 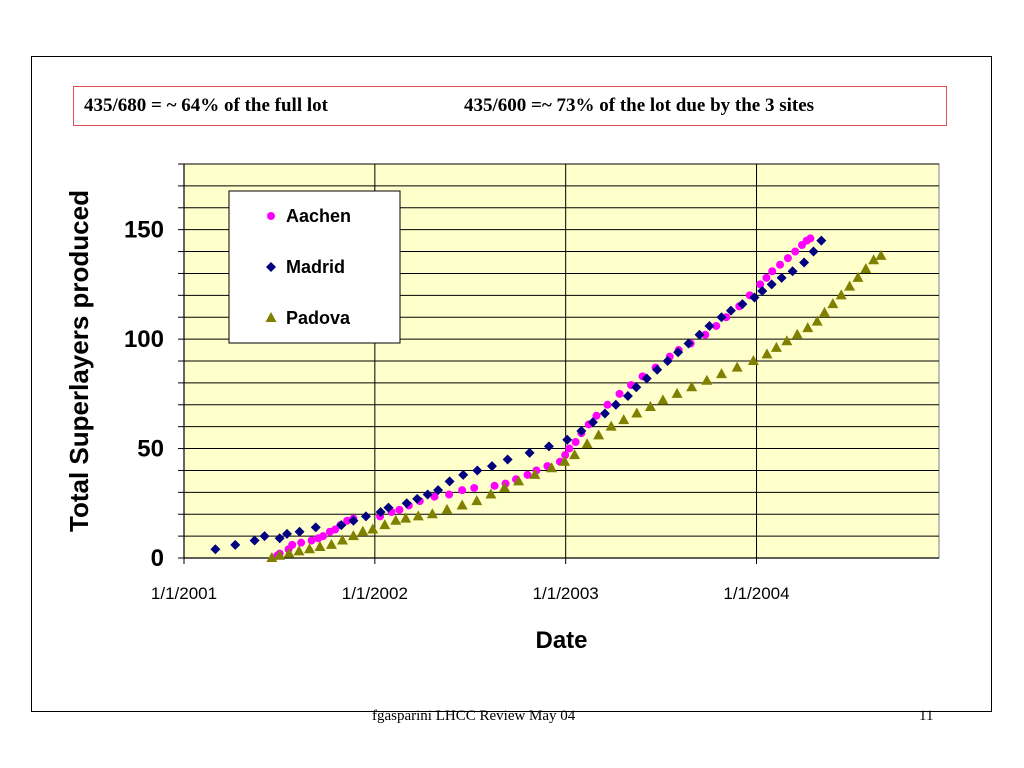 I want to click on legend: Aachen Madrid Padova, so click(x=314, y=267).